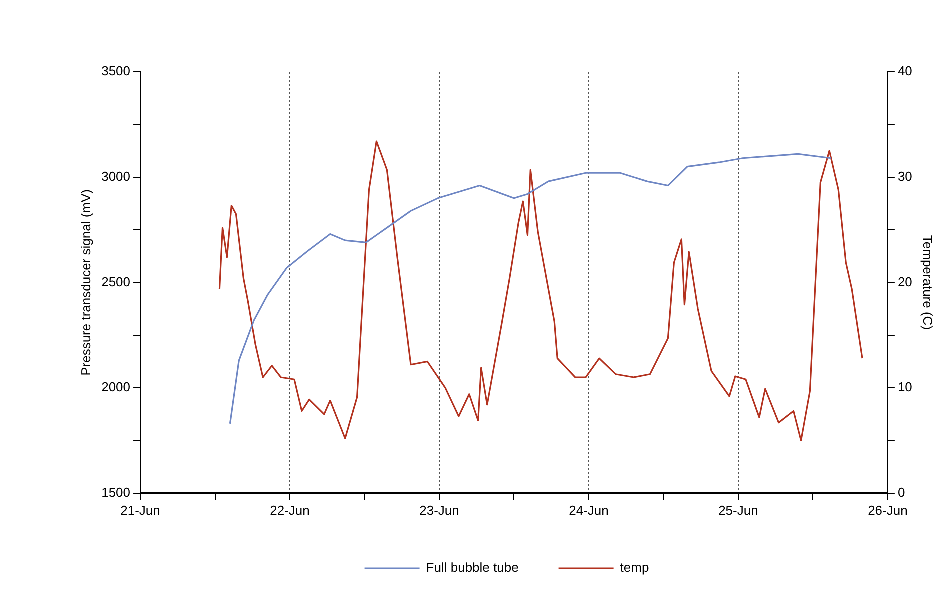  I want to click on y-tick-label: 1500, so click(116, 492).